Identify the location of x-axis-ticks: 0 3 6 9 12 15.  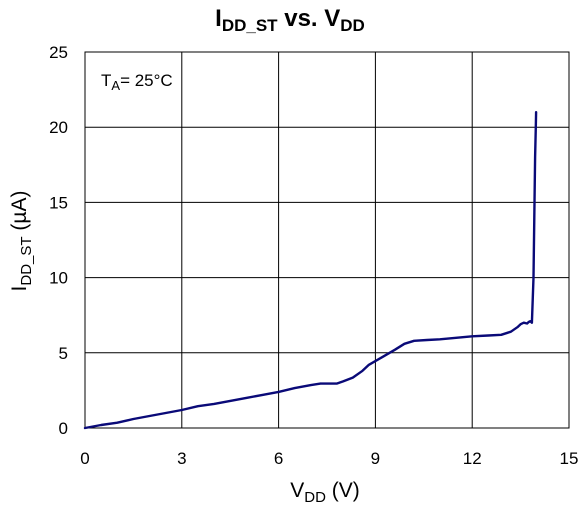
(329, 458).